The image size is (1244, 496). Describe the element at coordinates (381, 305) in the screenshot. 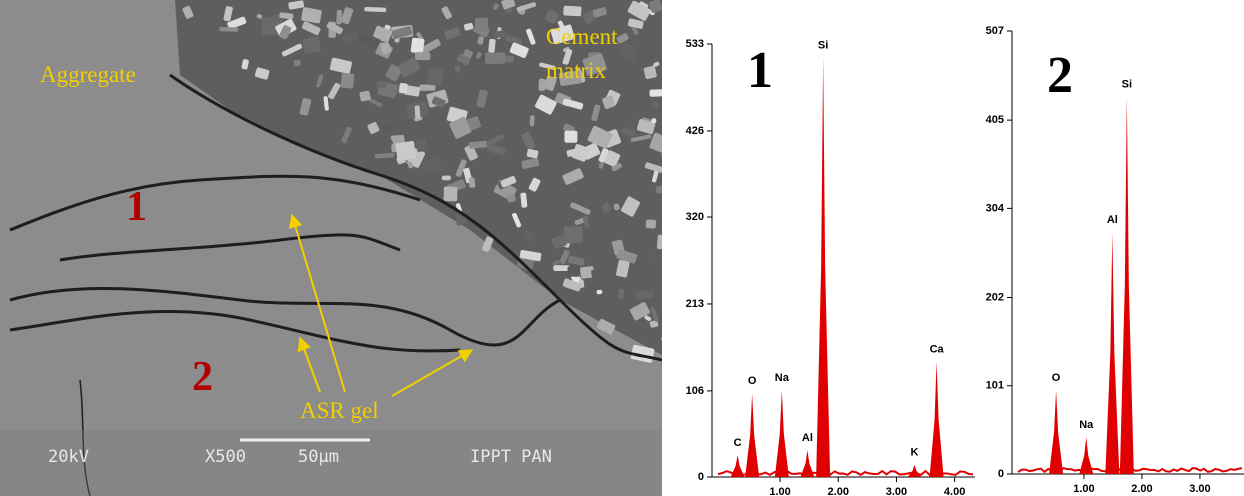

I see `arrows` at that location.